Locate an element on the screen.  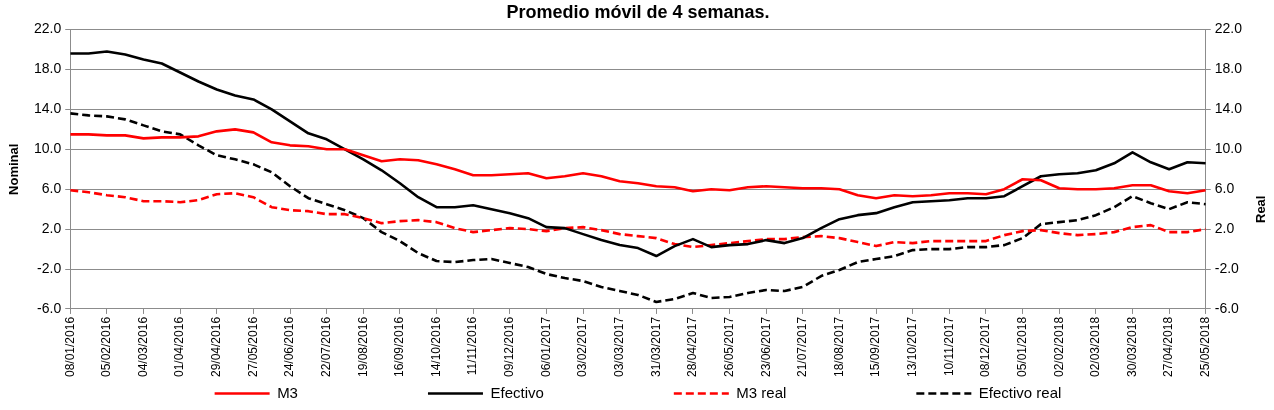
x-tick-label: 27/04/2018 is located at coordinates (1168, 346).